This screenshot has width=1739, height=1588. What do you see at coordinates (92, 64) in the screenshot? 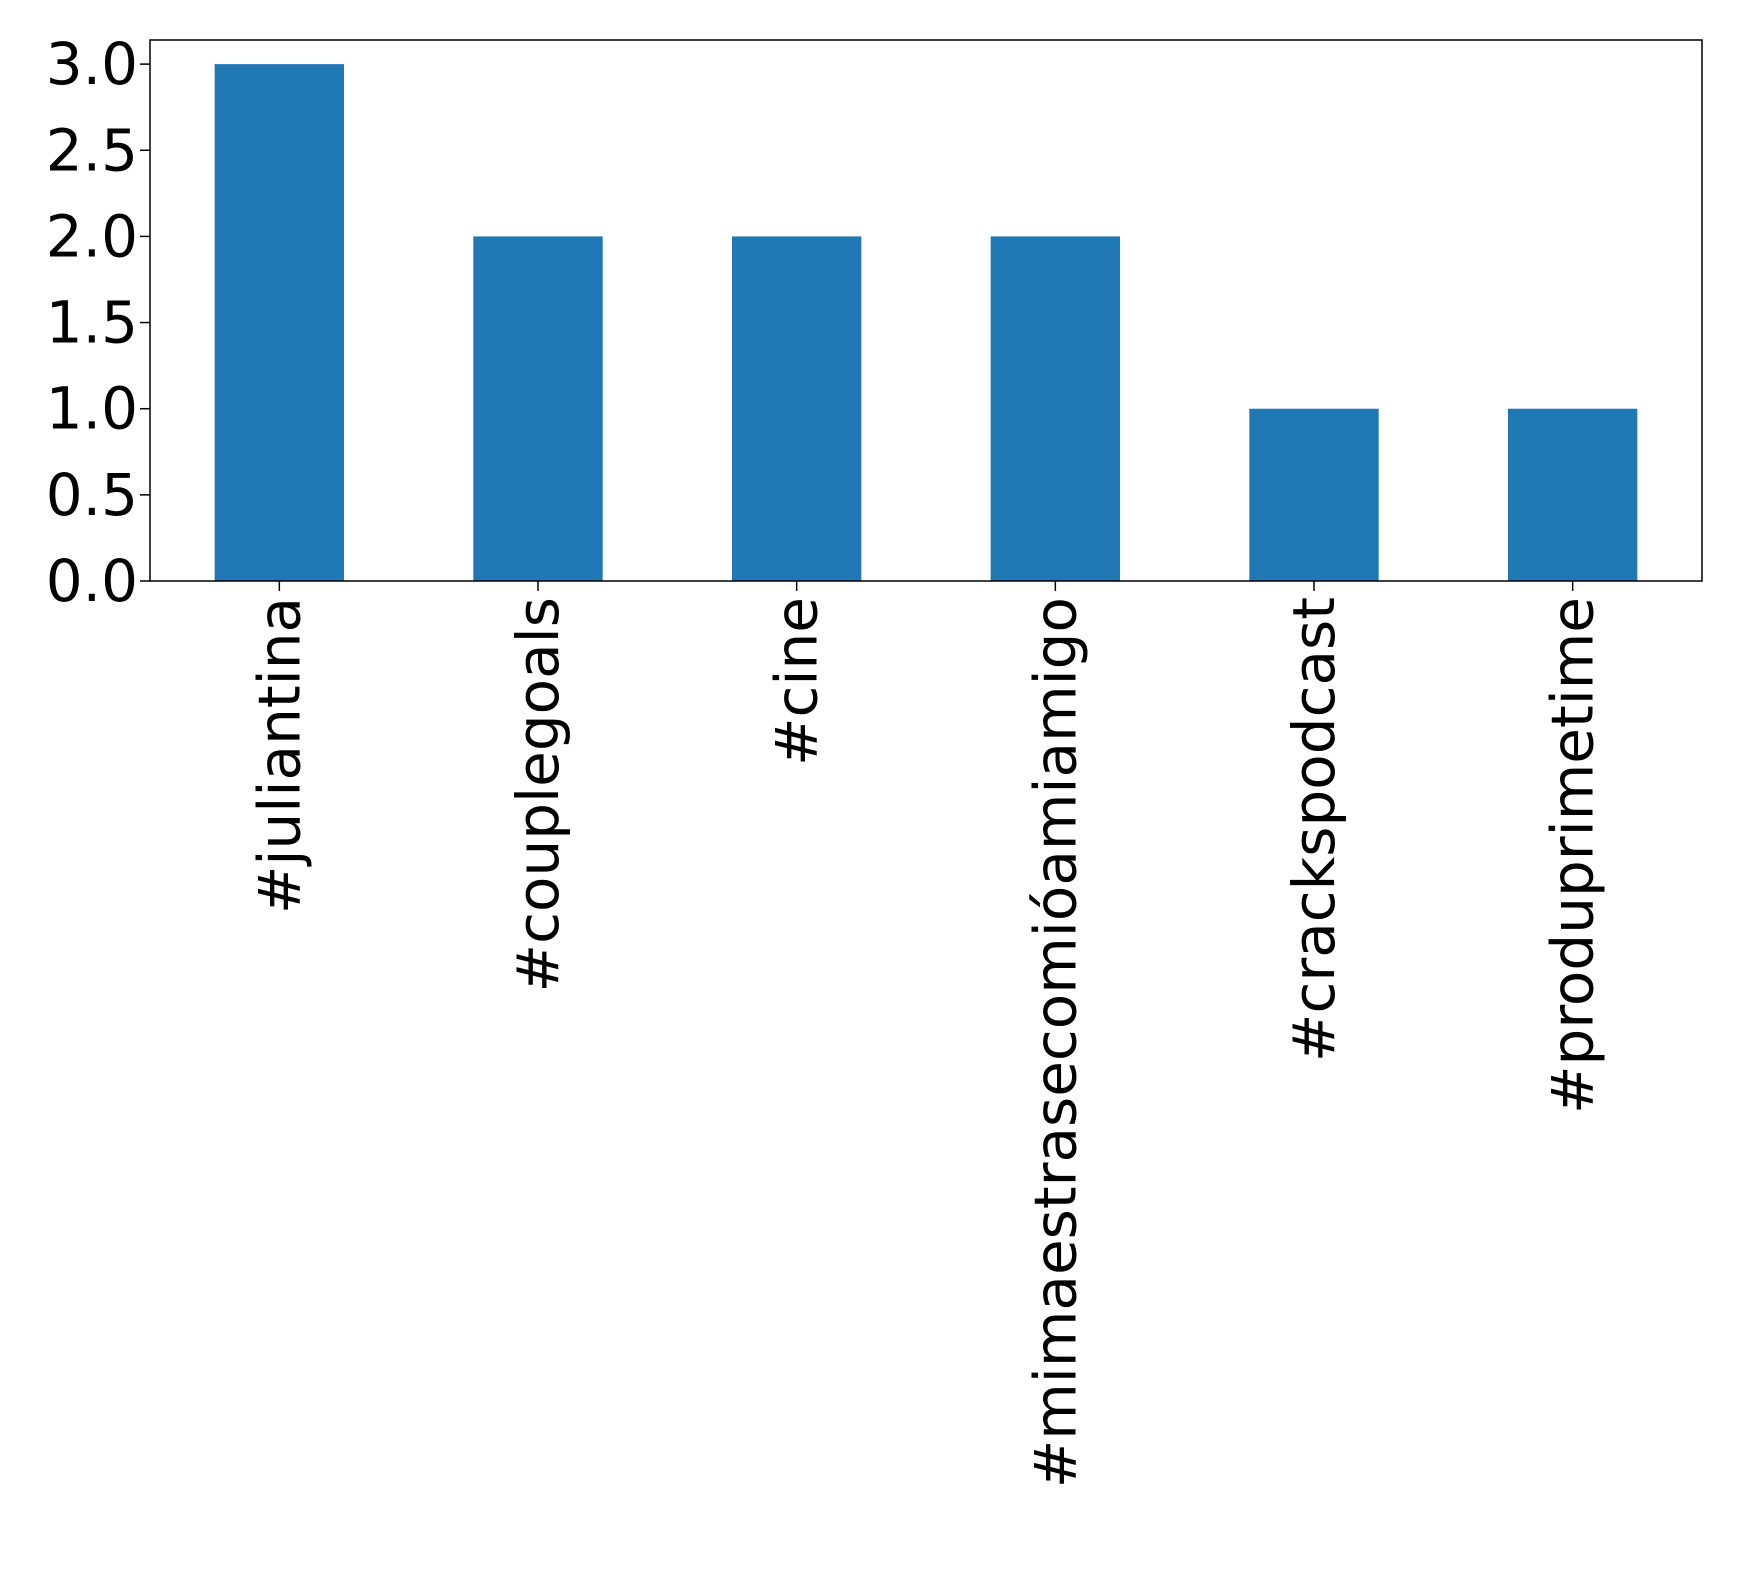
I see `y-tick-label: 3.0` at bounding box center [92, 64].